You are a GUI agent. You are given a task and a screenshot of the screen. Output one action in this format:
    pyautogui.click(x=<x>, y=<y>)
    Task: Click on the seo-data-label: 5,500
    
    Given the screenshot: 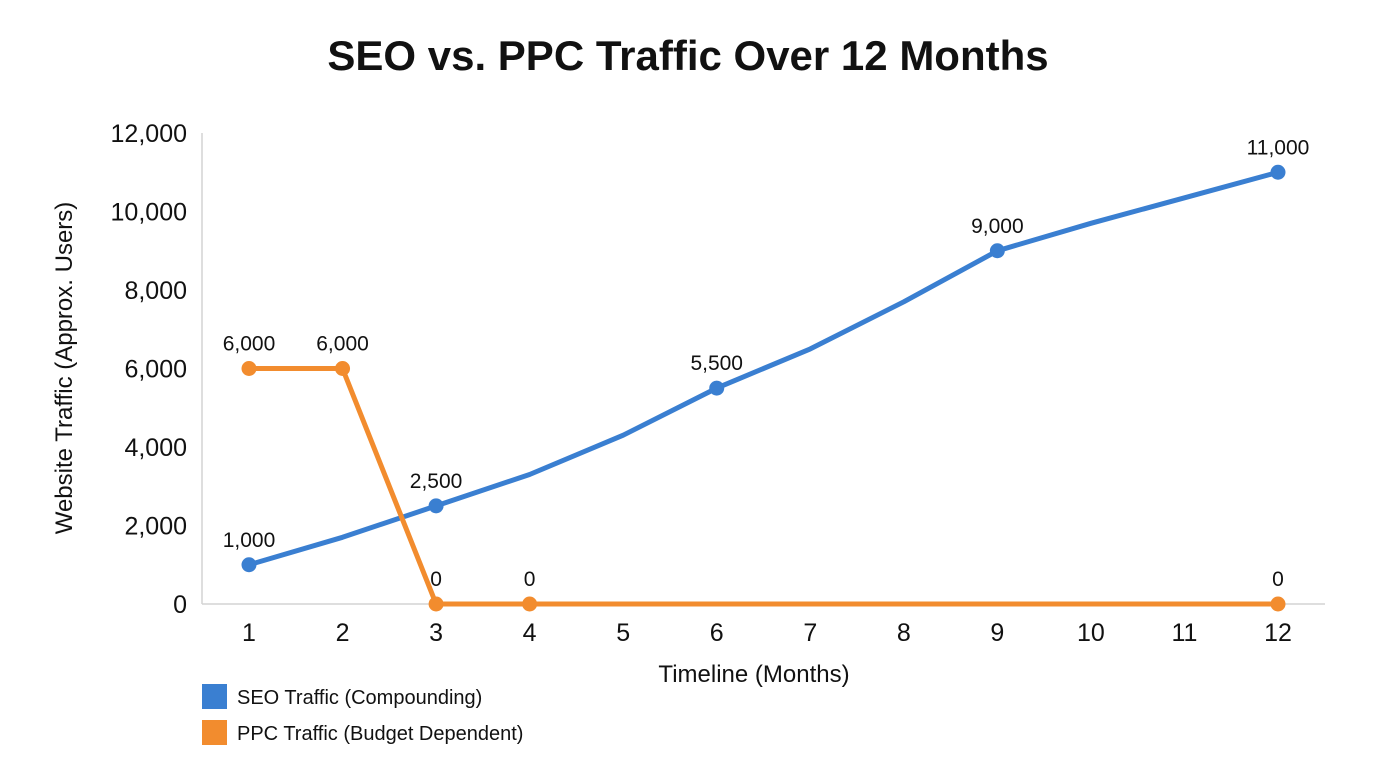 What is the action you would take?
    pyautogui.click(x=716, y=363)
    